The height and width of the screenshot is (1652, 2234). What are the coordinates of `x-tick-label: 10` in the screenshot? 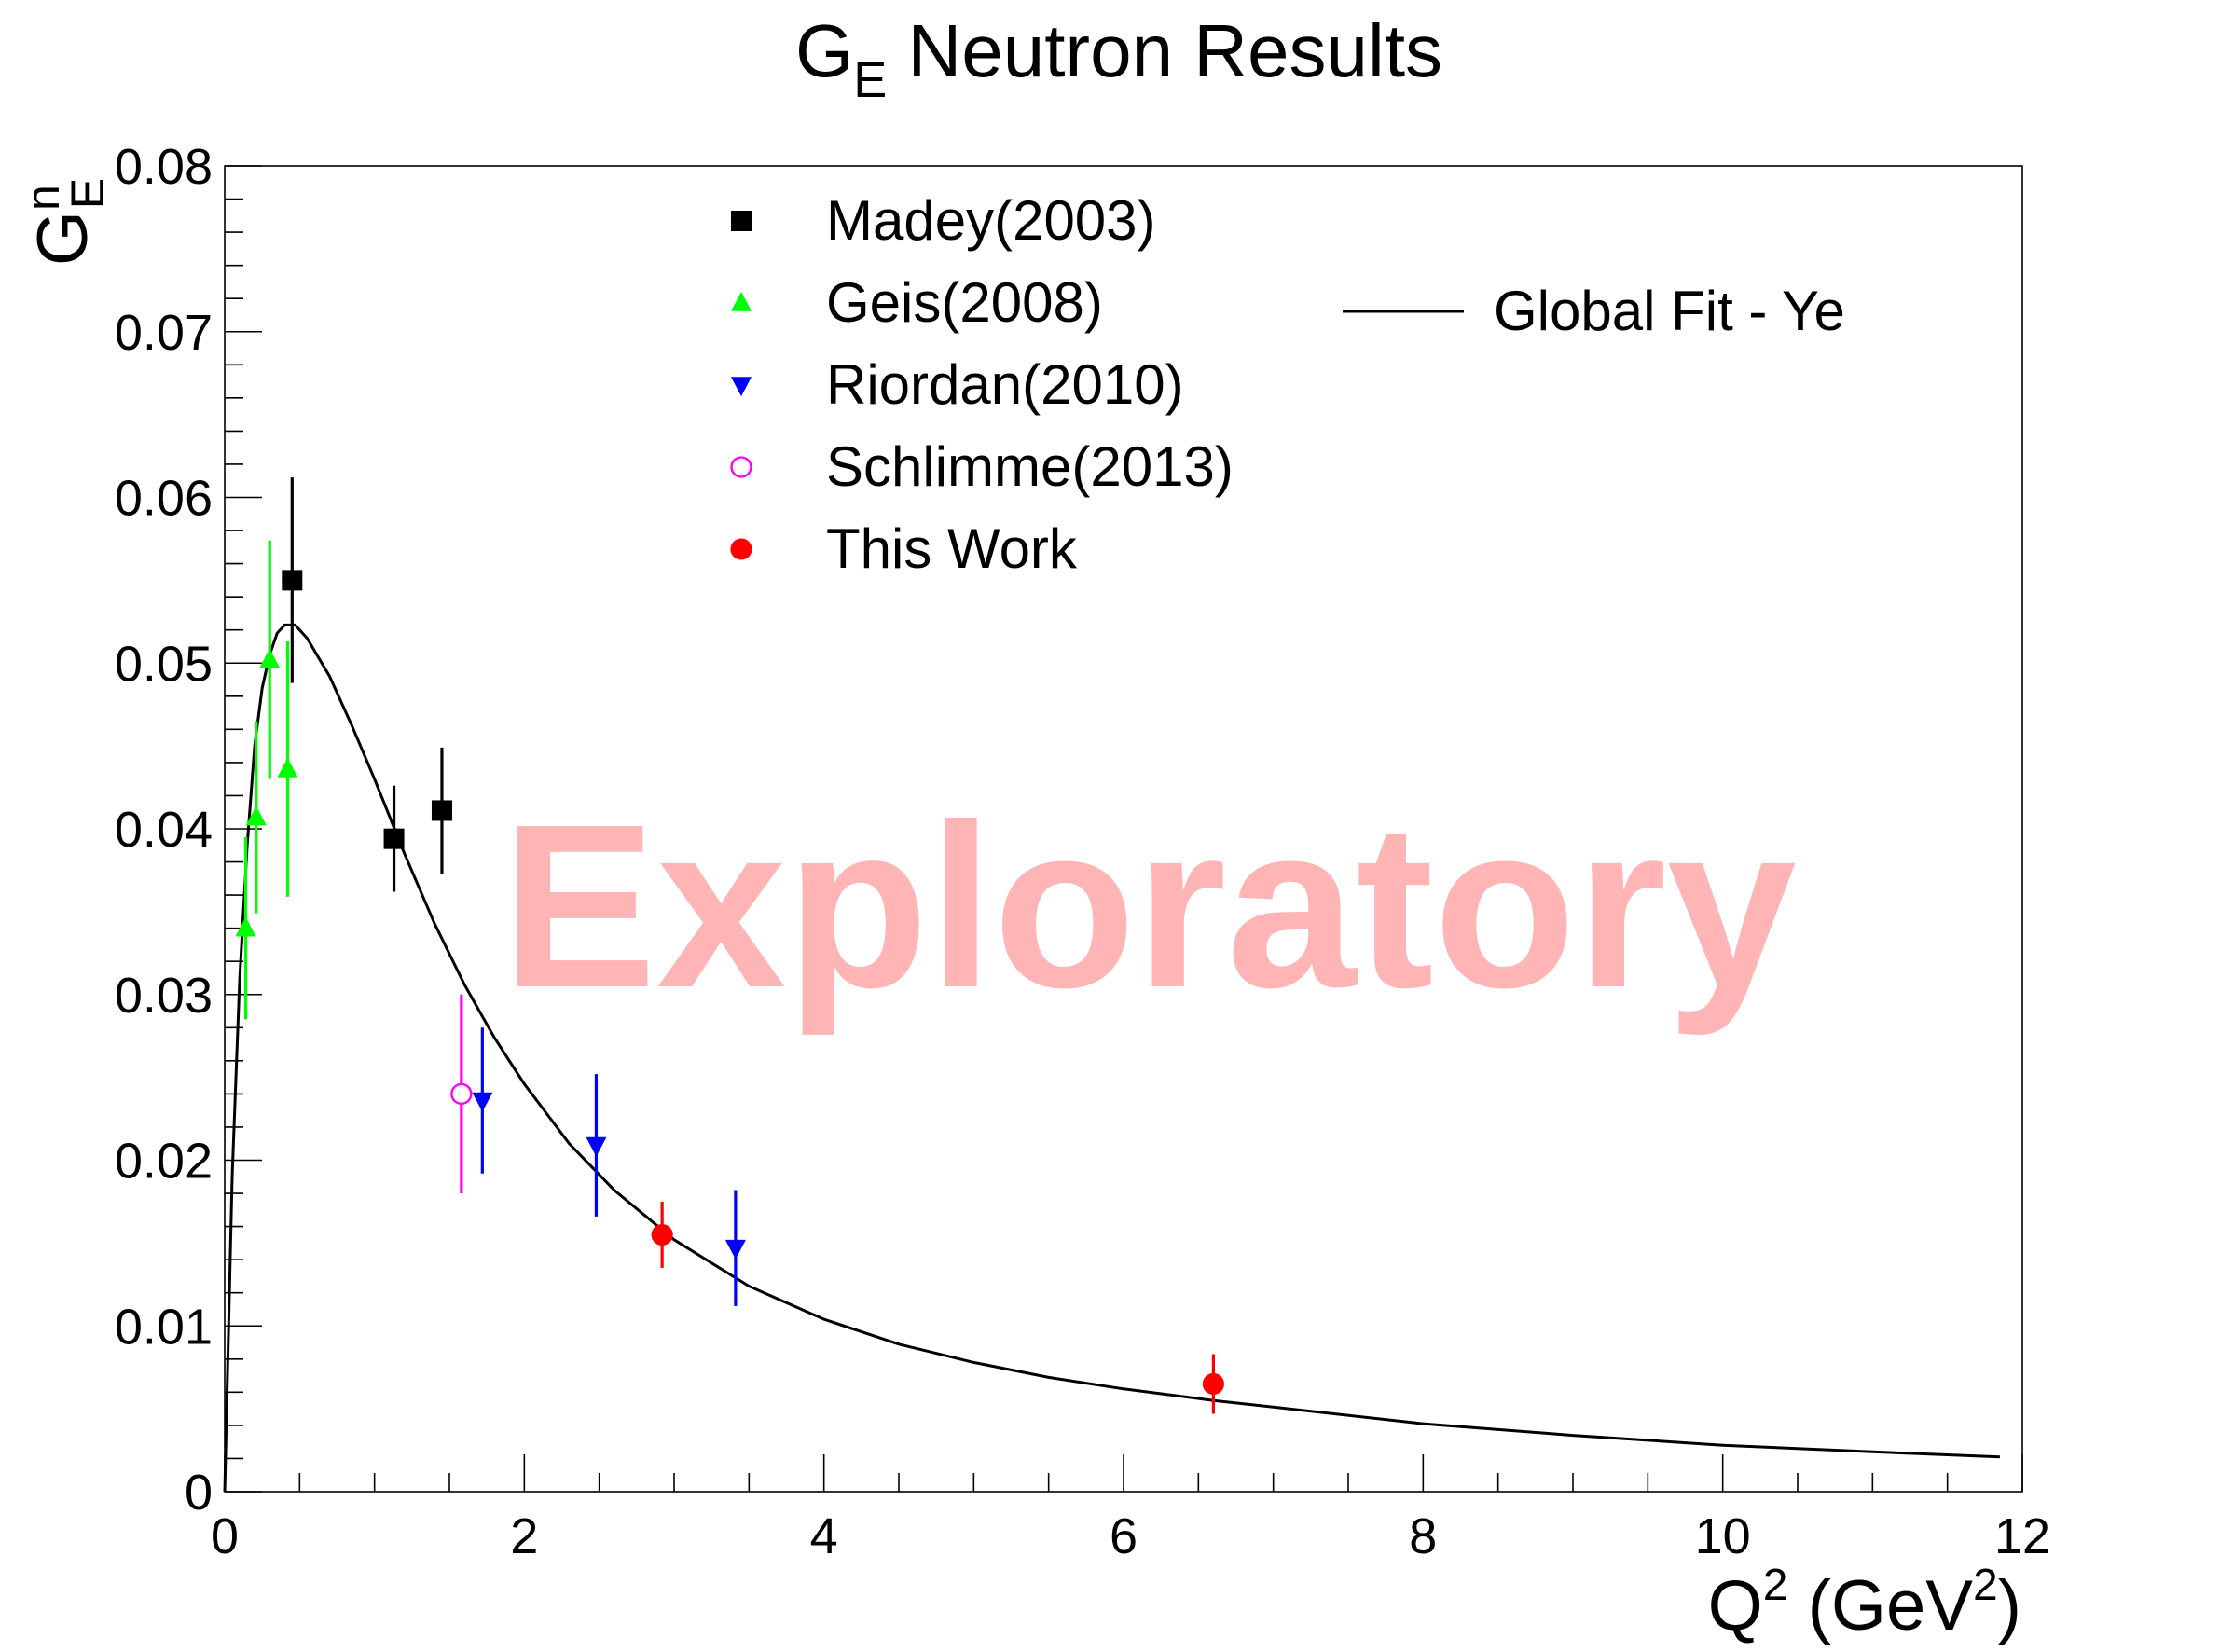 It's located at (1723, 1536).